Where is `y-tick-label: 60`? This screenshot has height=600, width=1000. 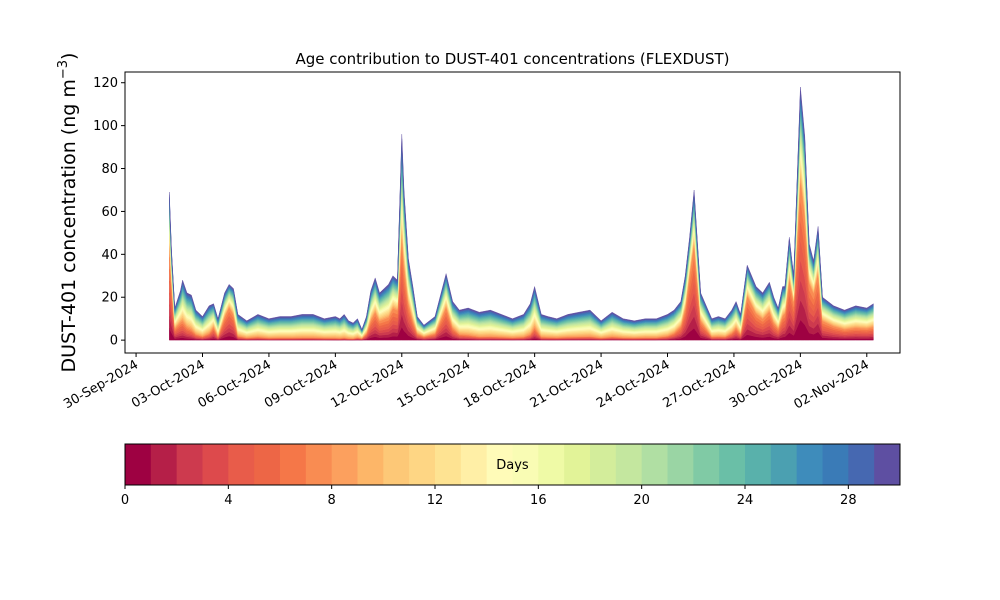 y-tick-label: 60 is located at coordinates (109, 212).